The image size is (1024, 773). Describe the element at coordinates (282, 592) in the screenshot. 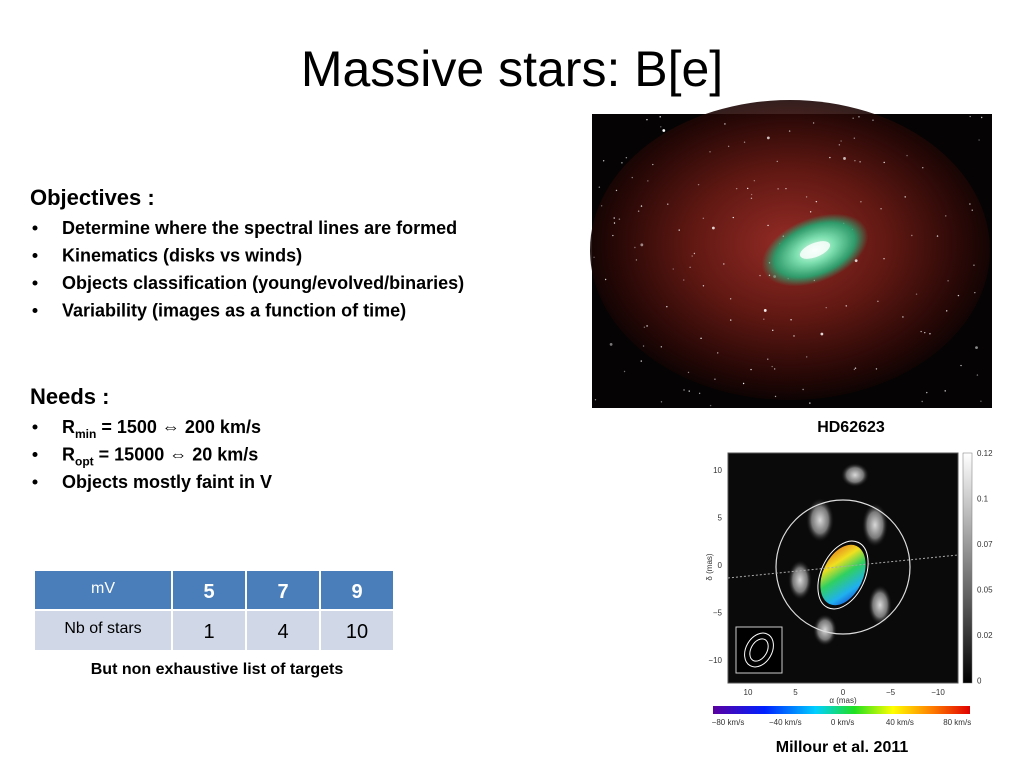

I see `cell-text: 7` at that location.